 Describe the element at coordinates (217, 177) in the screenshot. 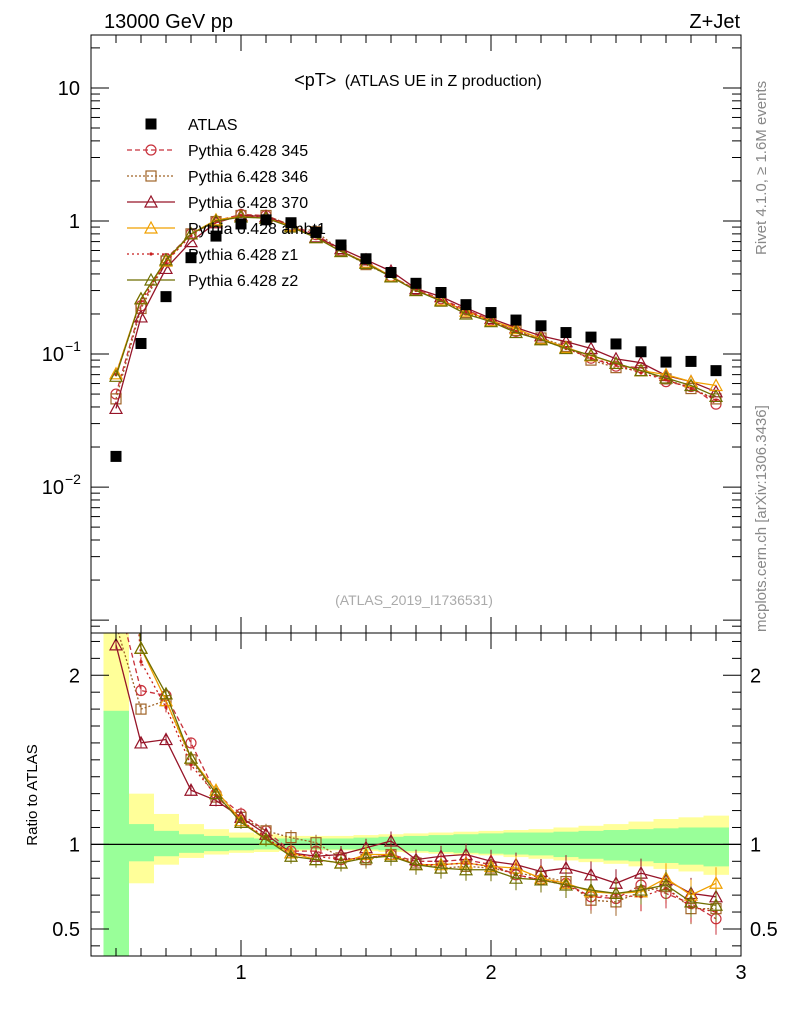

I see `legend-entry: Pythia 6.428 346` at that location.